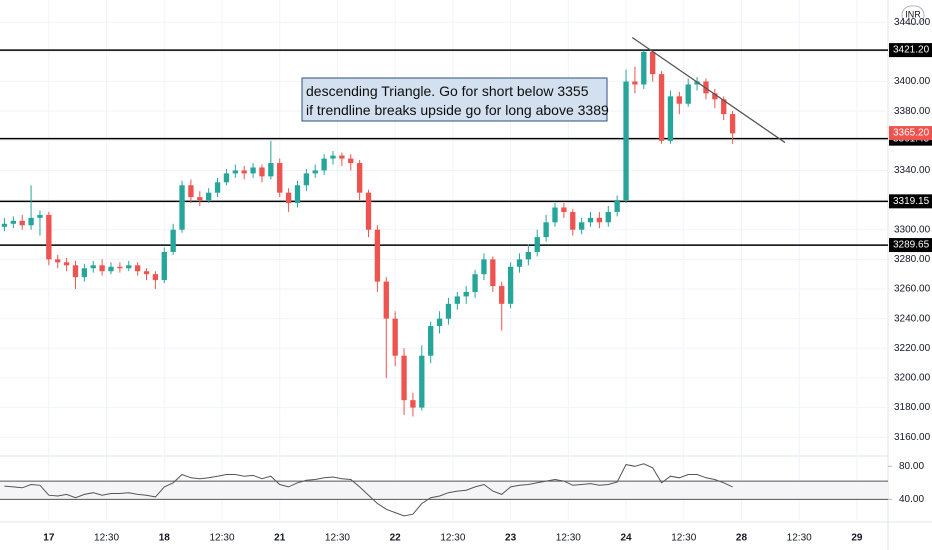  I want to click on y-tick-label: 3340.00, so click(912, 170).